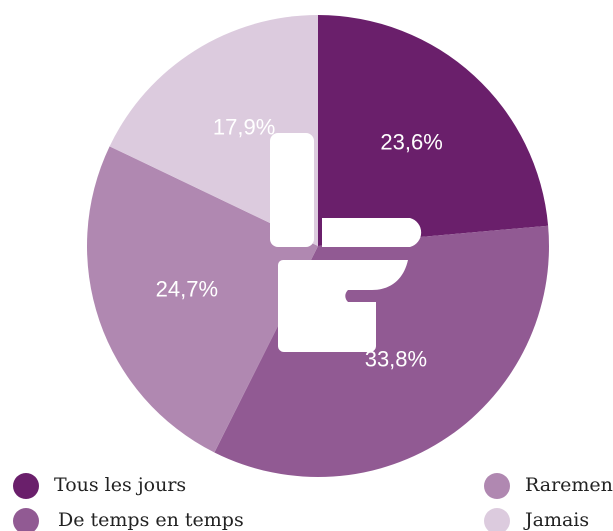 The width and height of the screenshot is (613, 531). What do you see at coordinates (343, 306) in the screenshot?
I see `icon-bowl` at bounding box center [343, 306].